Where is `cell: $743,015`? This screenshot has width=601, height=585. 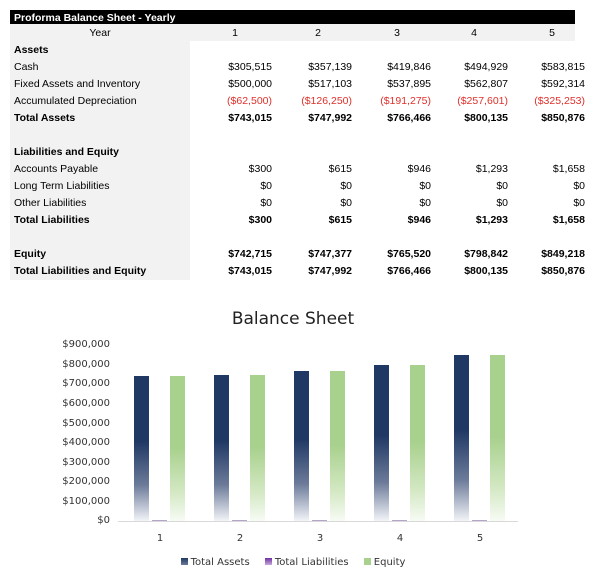 cell: $743,015 is located at coordinates (250, 271).